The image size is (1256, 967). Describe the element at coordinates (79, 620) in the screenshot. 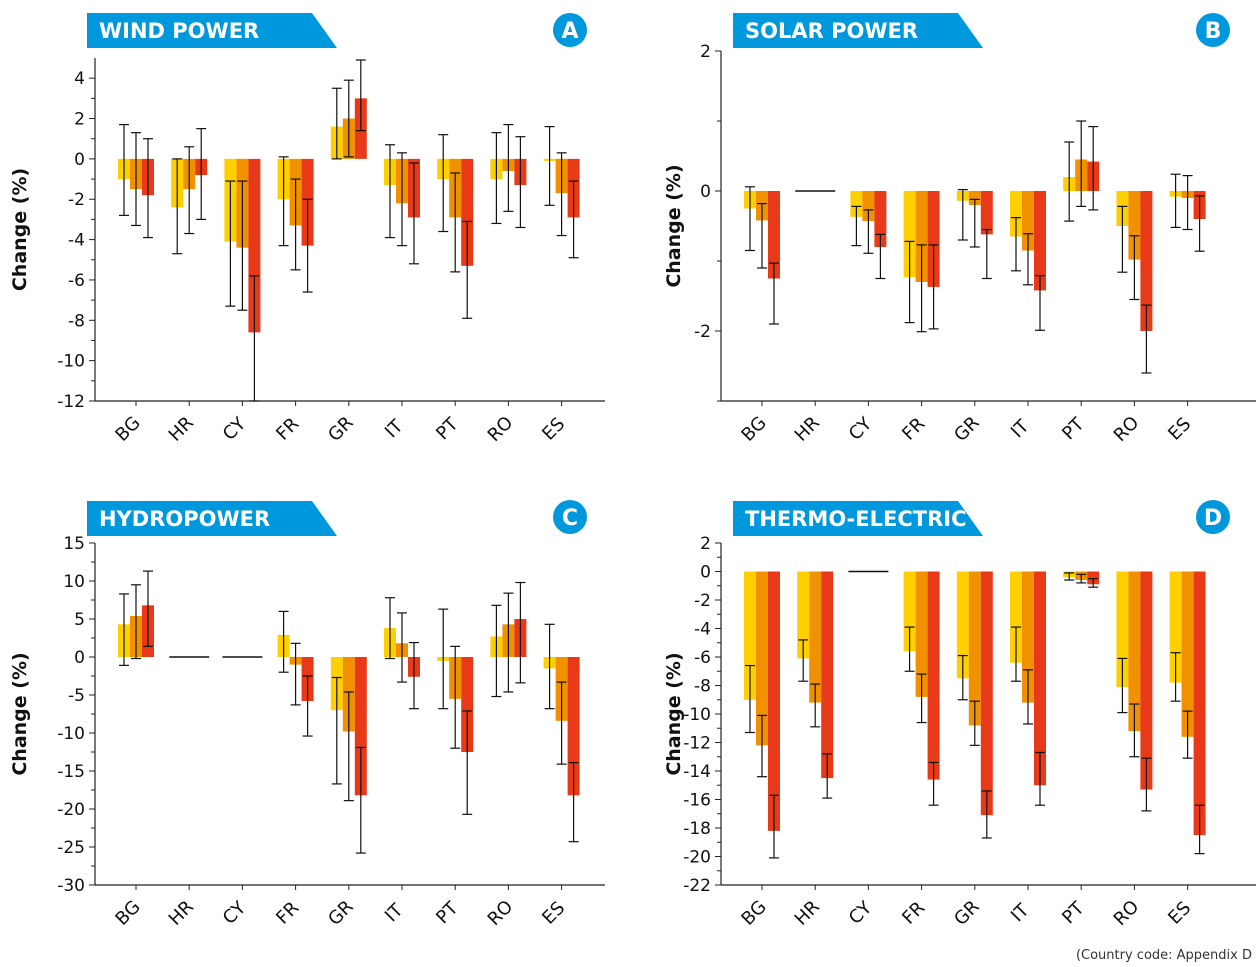

I see `y-tick-label: 5` at that location.